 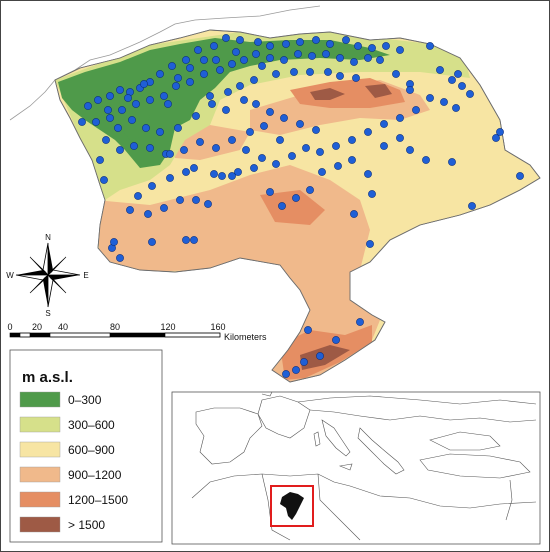 I want to click on elevation-band-over-1500-b, so click(x=378, y=91).